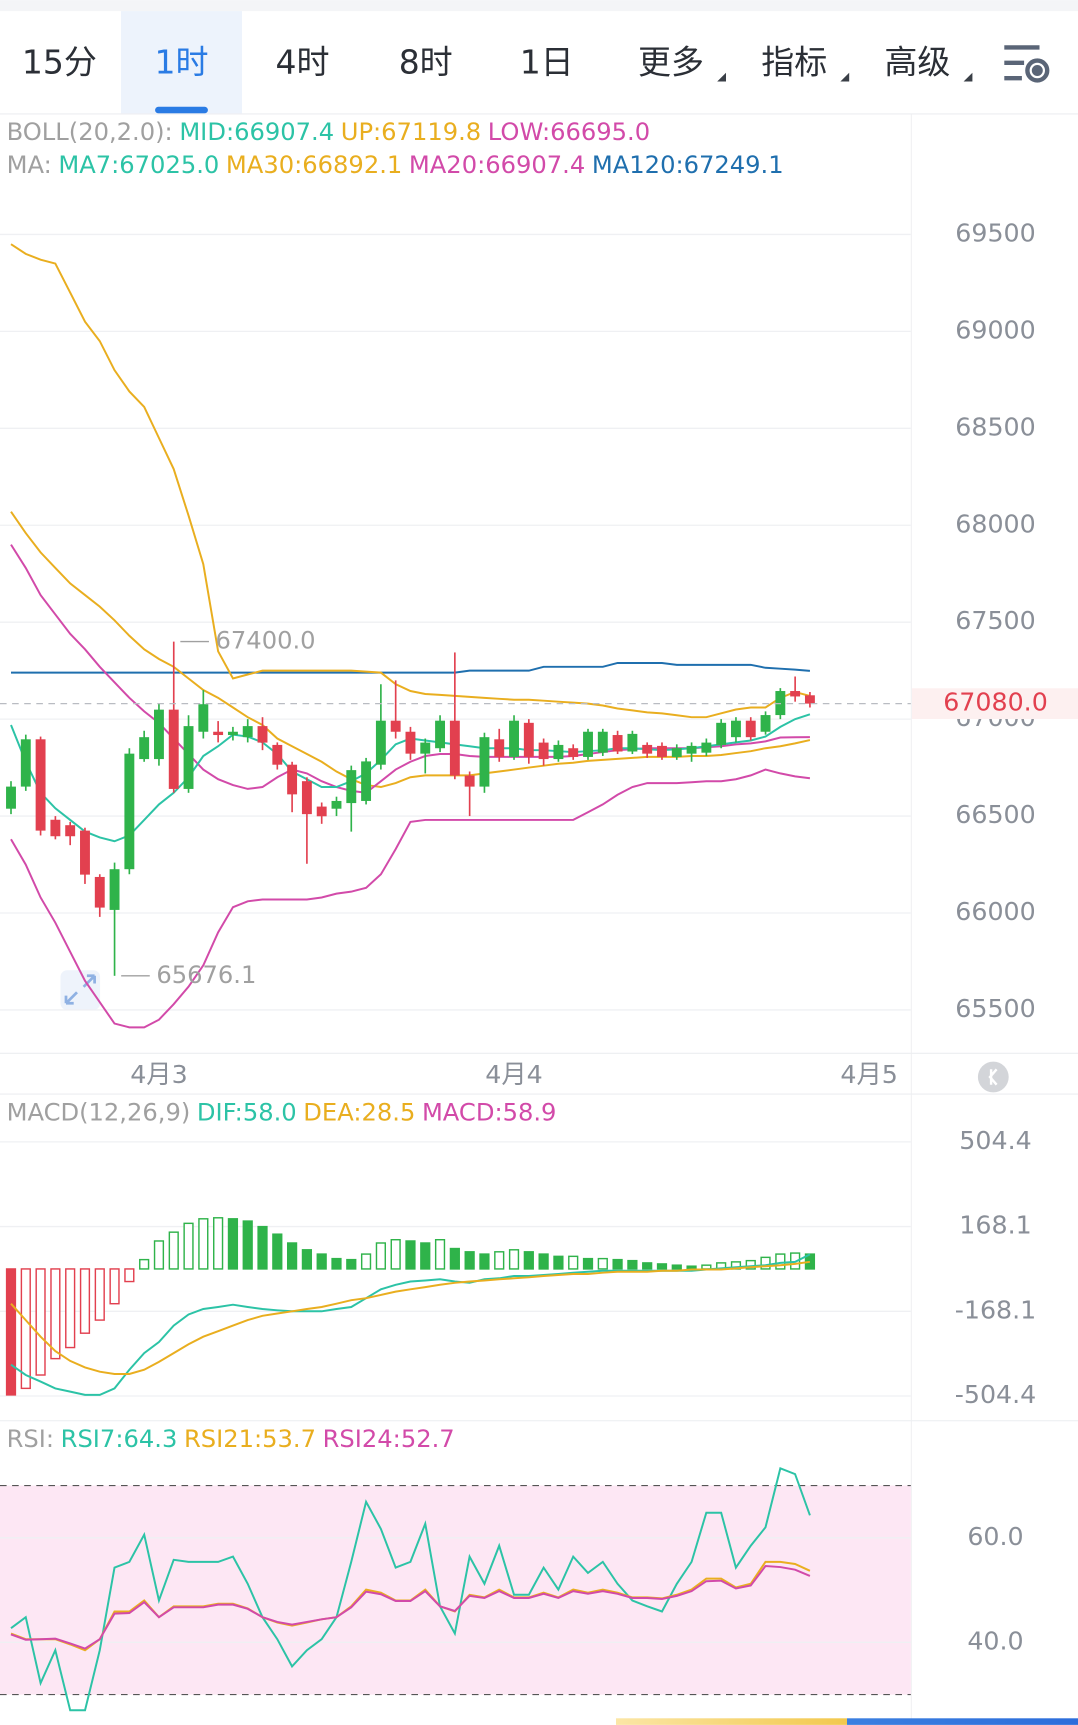 The height and width of the screenshot is (1725, 1078). What do you see at coordinates (158, 1074) in the screenshot?
I see `x-tick-label: 4月3` at bounding box center [158, 1074].